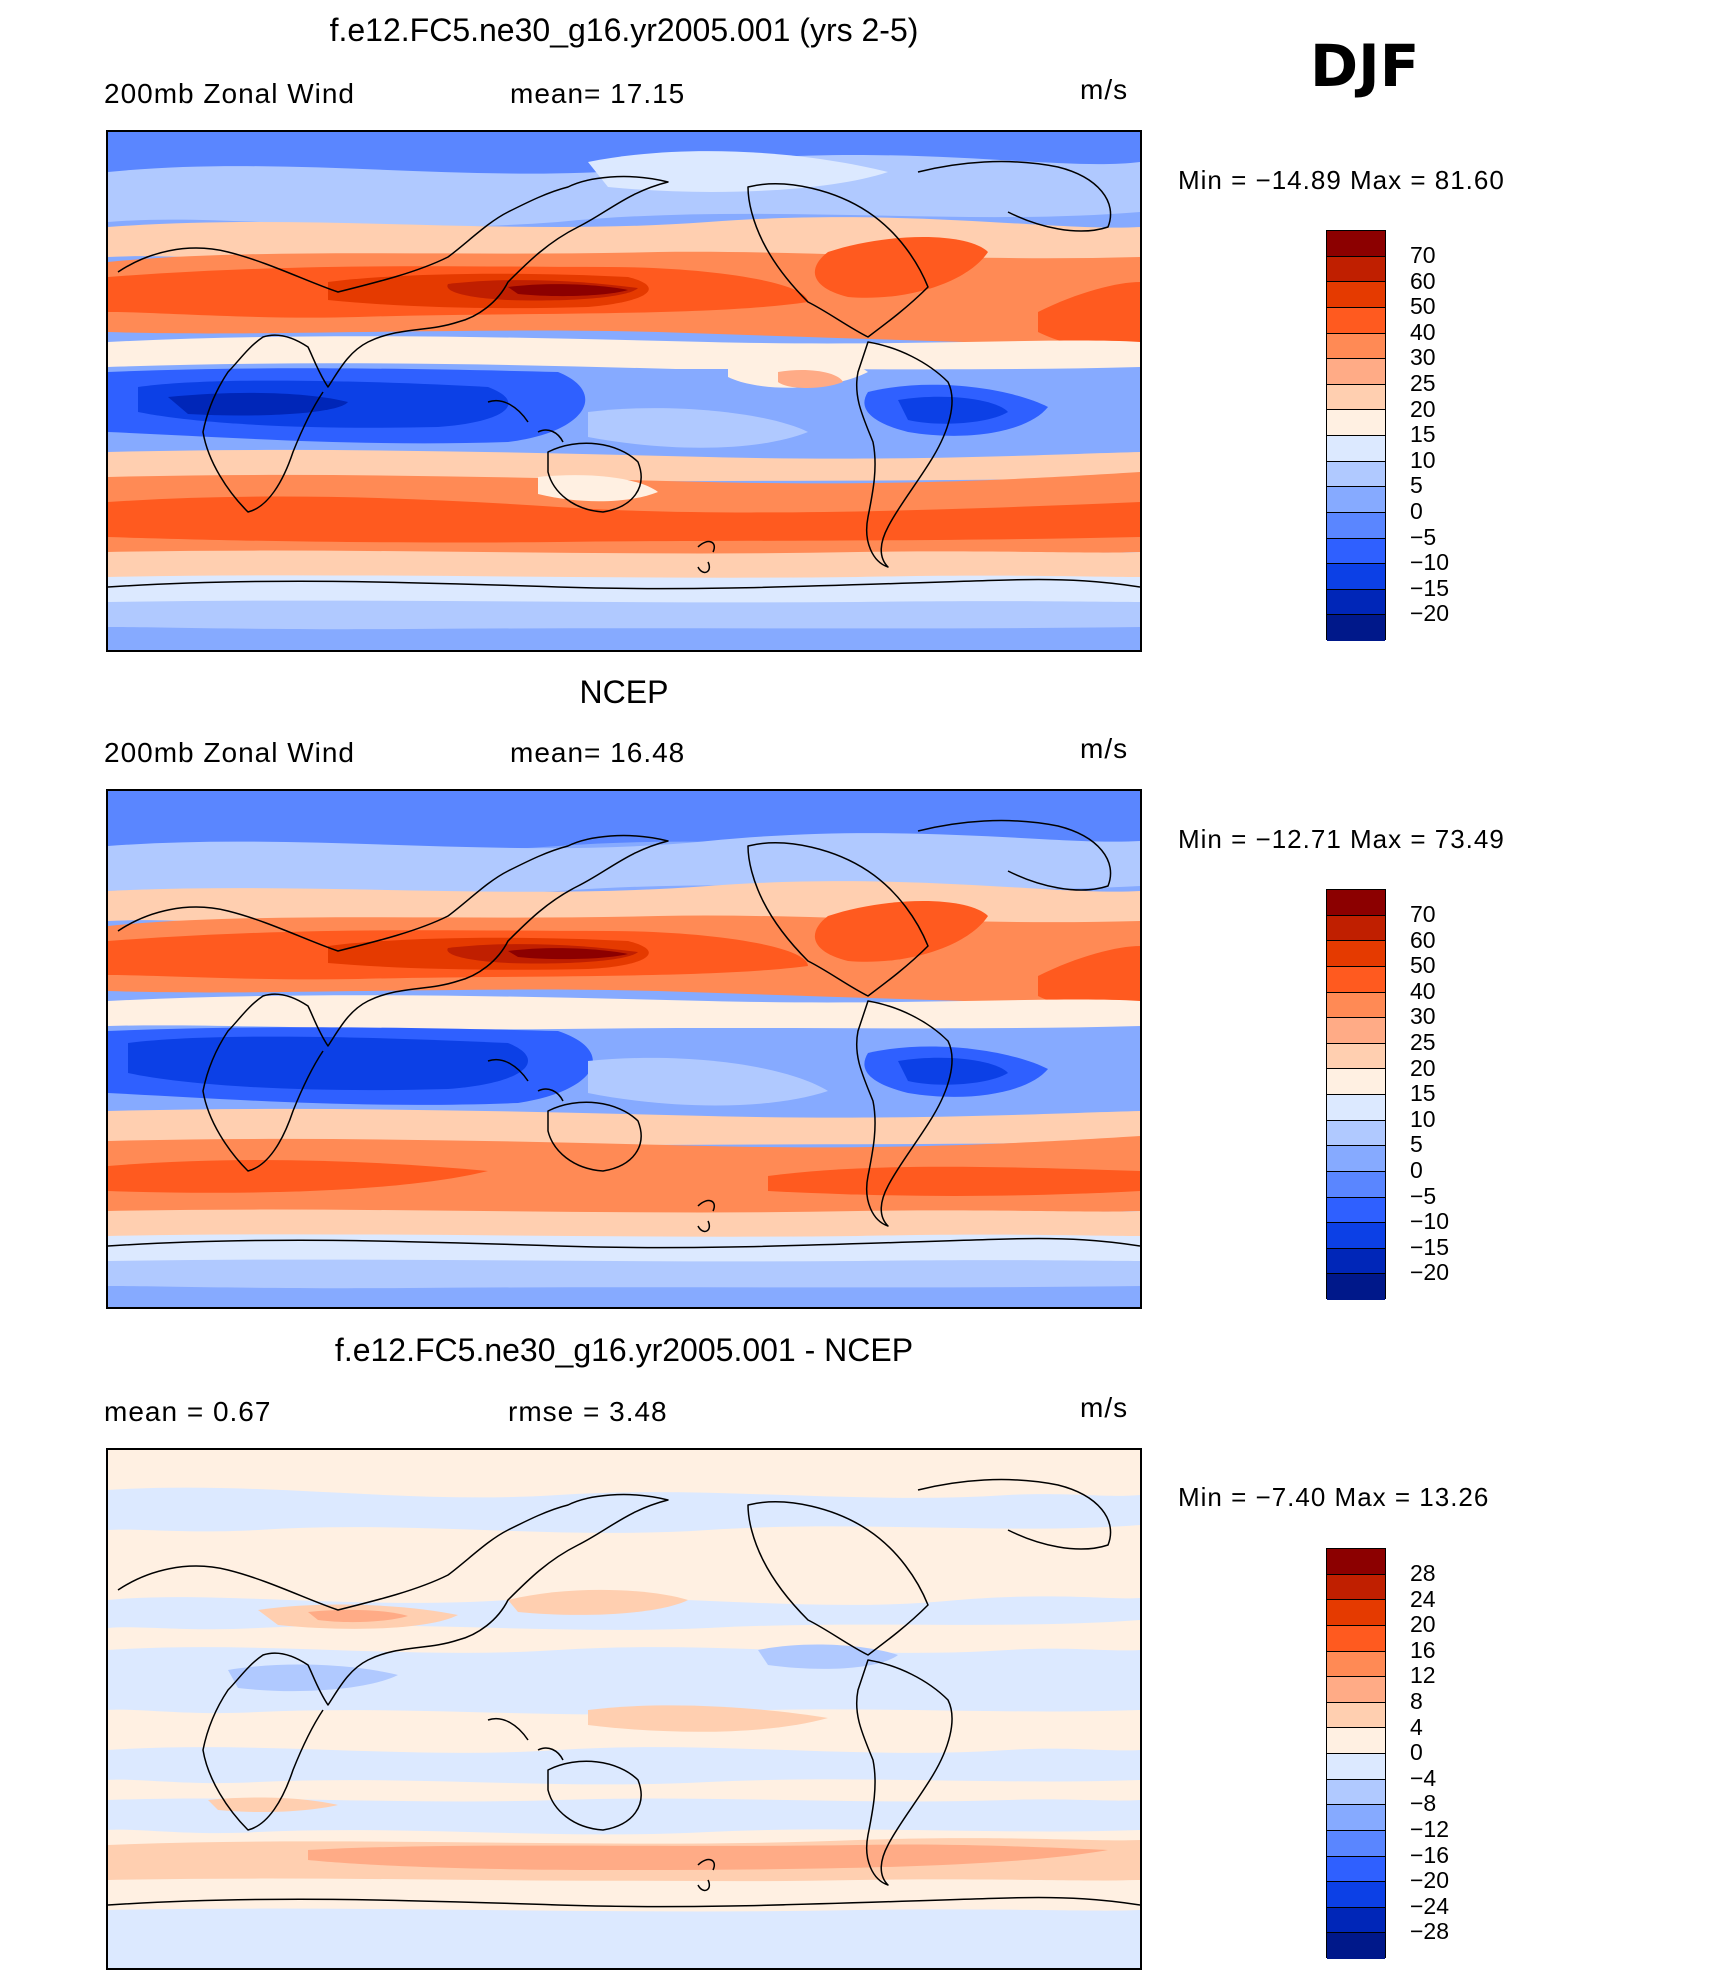 This screenshot has width=1710, height=1974. I want to click on panel-2-units: m/s, so click(1104, 748).